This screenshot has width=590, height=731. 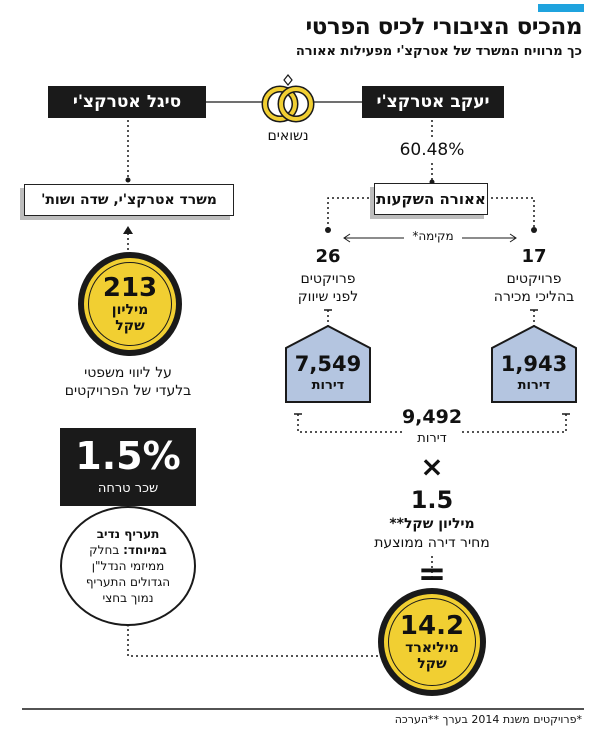 What do you see at coordinates (488, 719) in the screenshot?
I see `footnote: *פרויקטים משנת 2014 בערך **הערכה` at bounding box center [488, 719].